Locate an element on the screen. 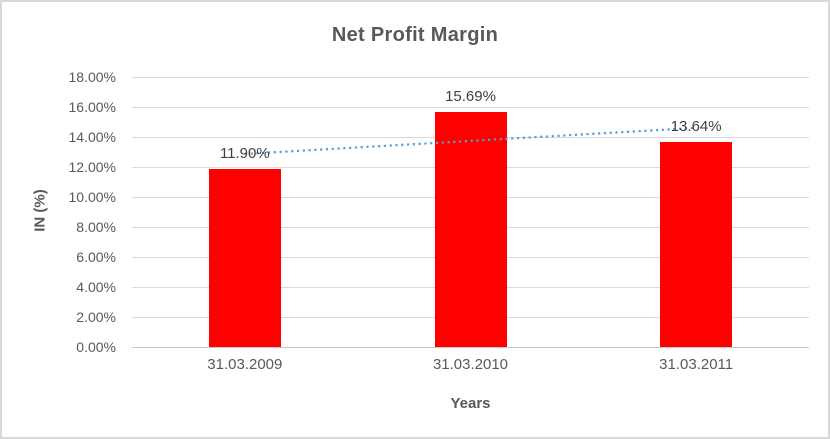 The width and height of the screenshot is (830, 439). y-axis-title: IN (%) is located at coordinates (40, 210).